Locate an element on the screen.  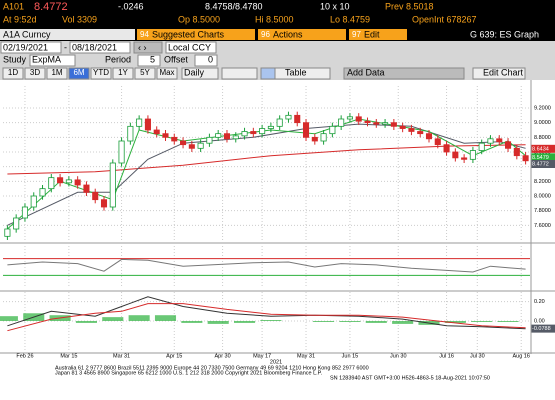
x-tick-label: Aug 16 is located at coordinates (520, 356).